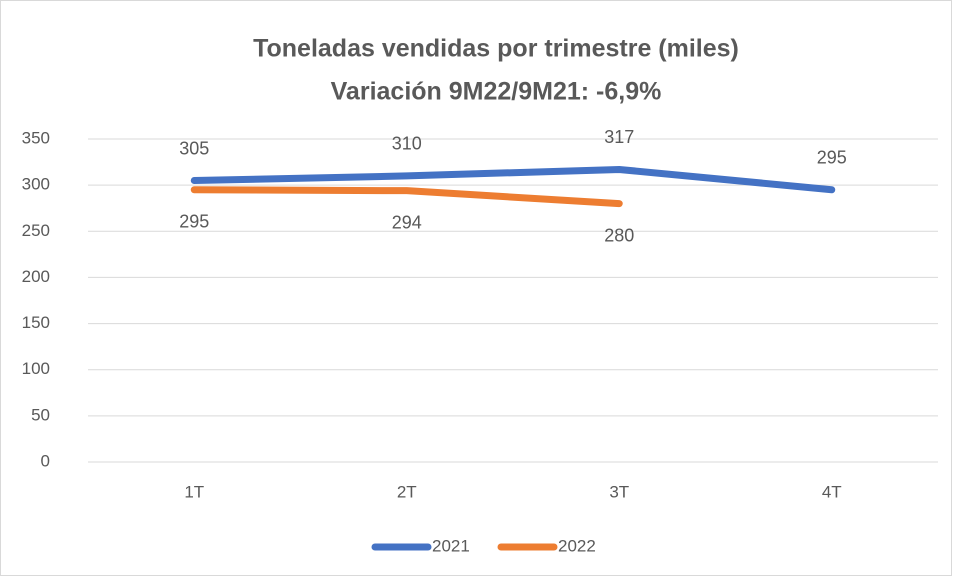  I want to click on y-tick-label: 200, so click(36, 276).